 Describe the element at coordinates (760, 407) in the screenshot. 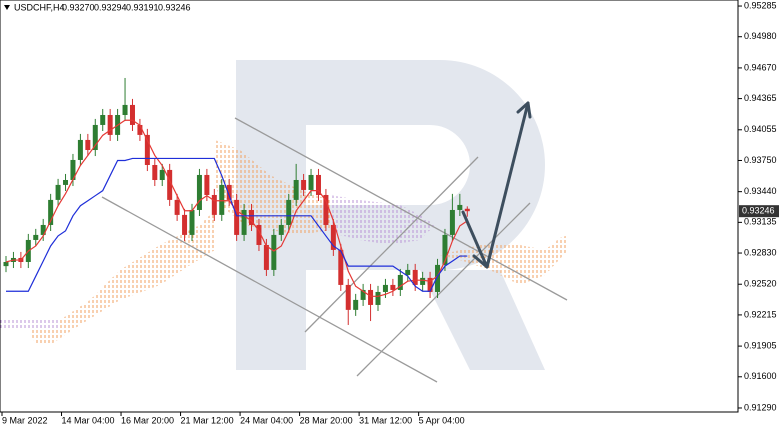

I see `y-tick-label: 0.91290` at that location.